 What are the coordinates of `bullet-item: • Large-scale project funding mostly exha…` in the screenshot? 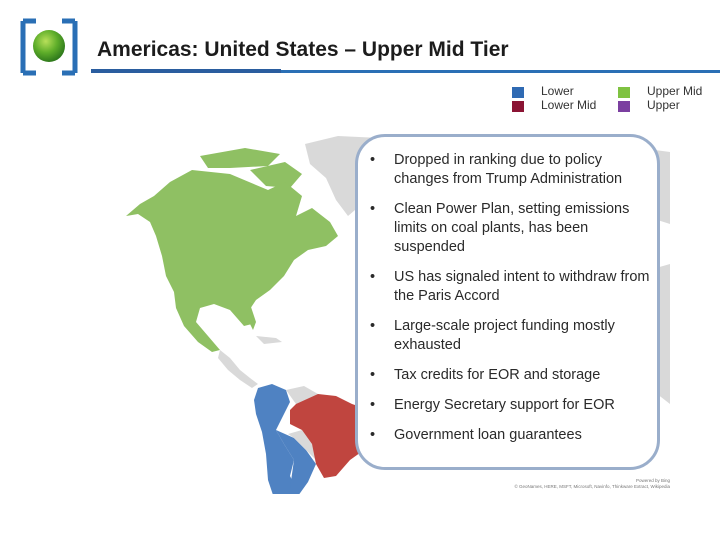 It's located at (512, 336).